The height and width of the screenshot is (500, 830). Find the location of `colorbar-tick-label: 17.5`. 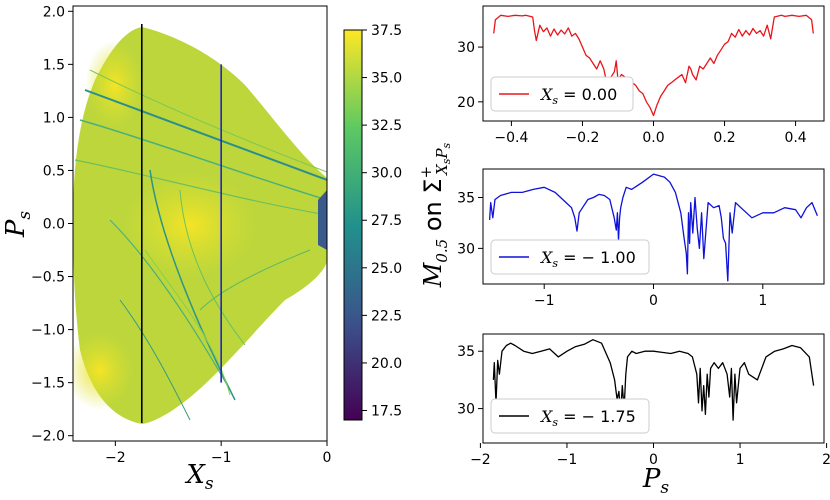

colorbar-tick-label: 17.5 is located at coordinates (386, 411).